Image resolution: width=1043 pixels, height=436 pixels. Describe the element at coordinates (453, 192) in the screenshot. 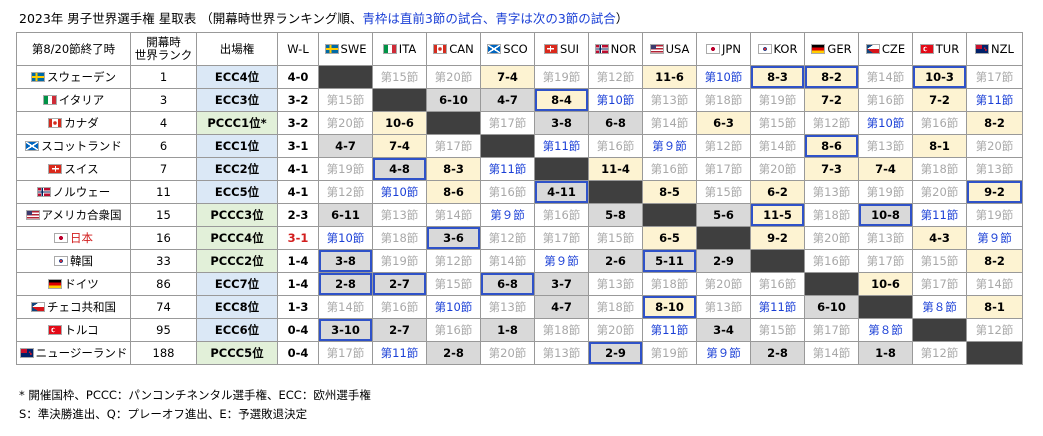

I see `win-result-cell: 8-6` at that location.